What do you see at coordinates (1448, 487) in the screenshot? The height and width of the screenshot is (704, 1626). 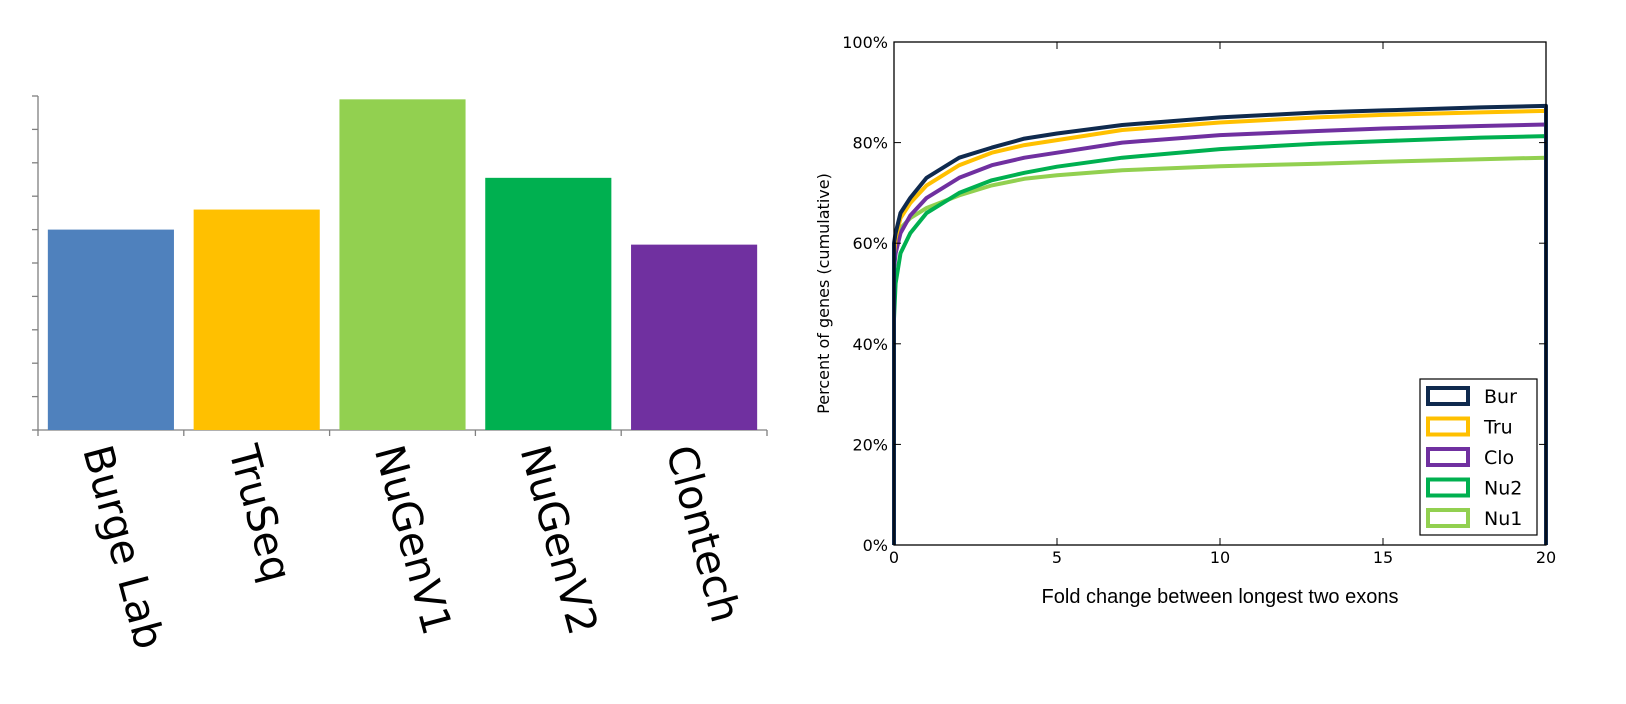 I see `legend-swatch-nu2` at bounding box center [1448, 487].